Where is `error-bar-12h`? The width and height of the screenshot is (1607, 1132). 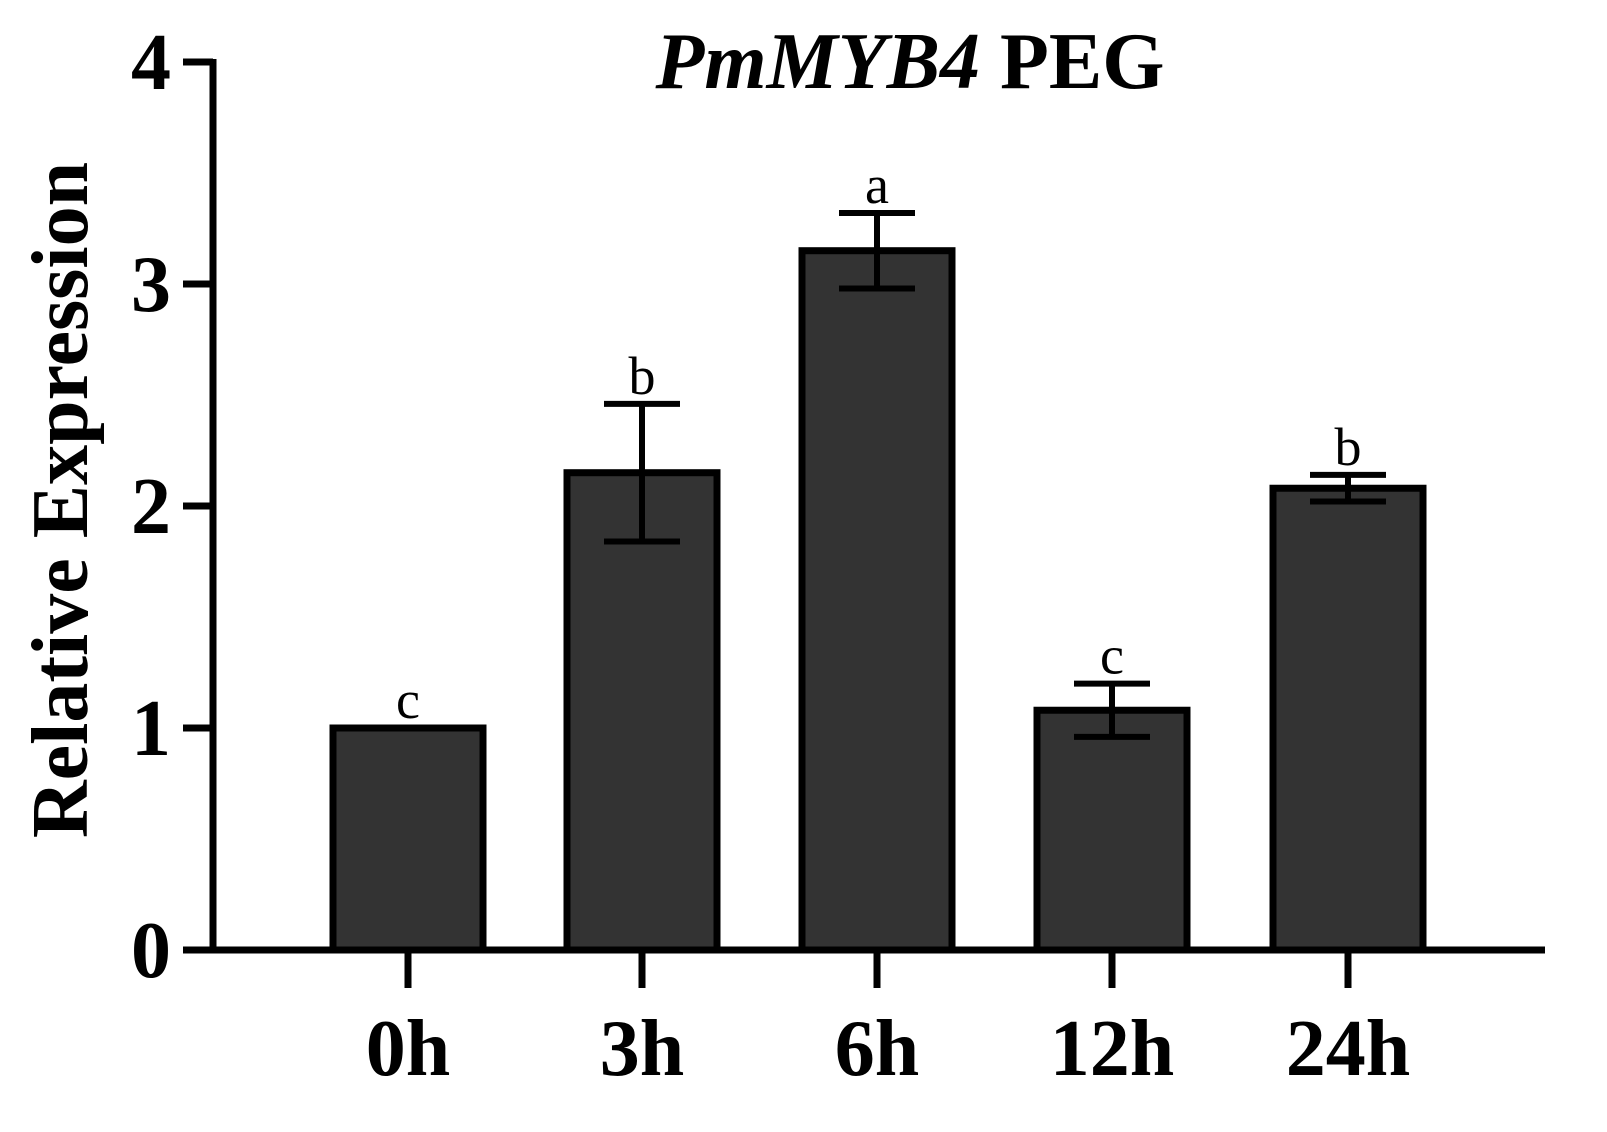 error-bar-12h is located at coordinates (1112, 710).